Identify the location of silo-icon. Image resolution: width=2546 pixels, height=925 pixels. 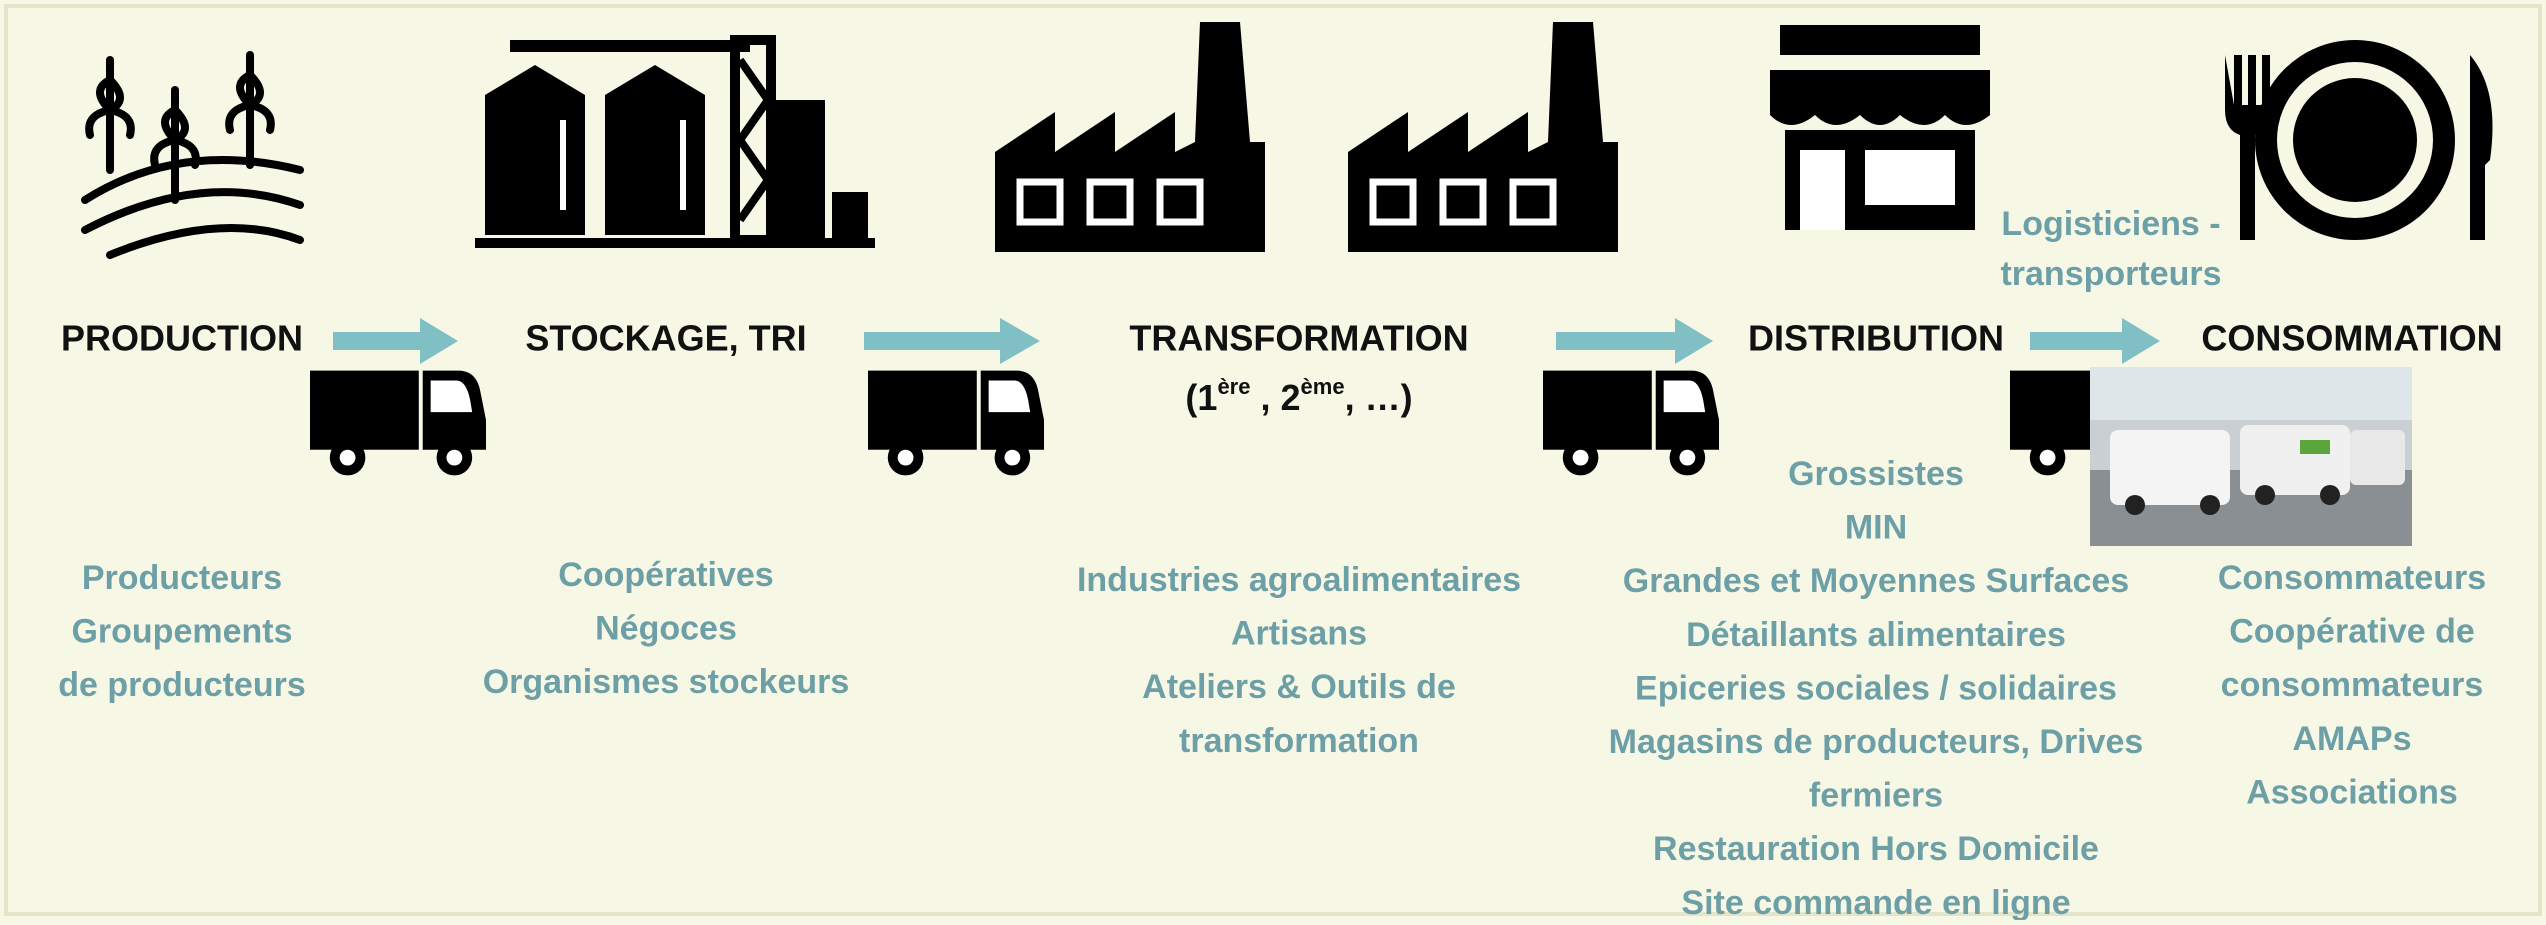
(675, 141).